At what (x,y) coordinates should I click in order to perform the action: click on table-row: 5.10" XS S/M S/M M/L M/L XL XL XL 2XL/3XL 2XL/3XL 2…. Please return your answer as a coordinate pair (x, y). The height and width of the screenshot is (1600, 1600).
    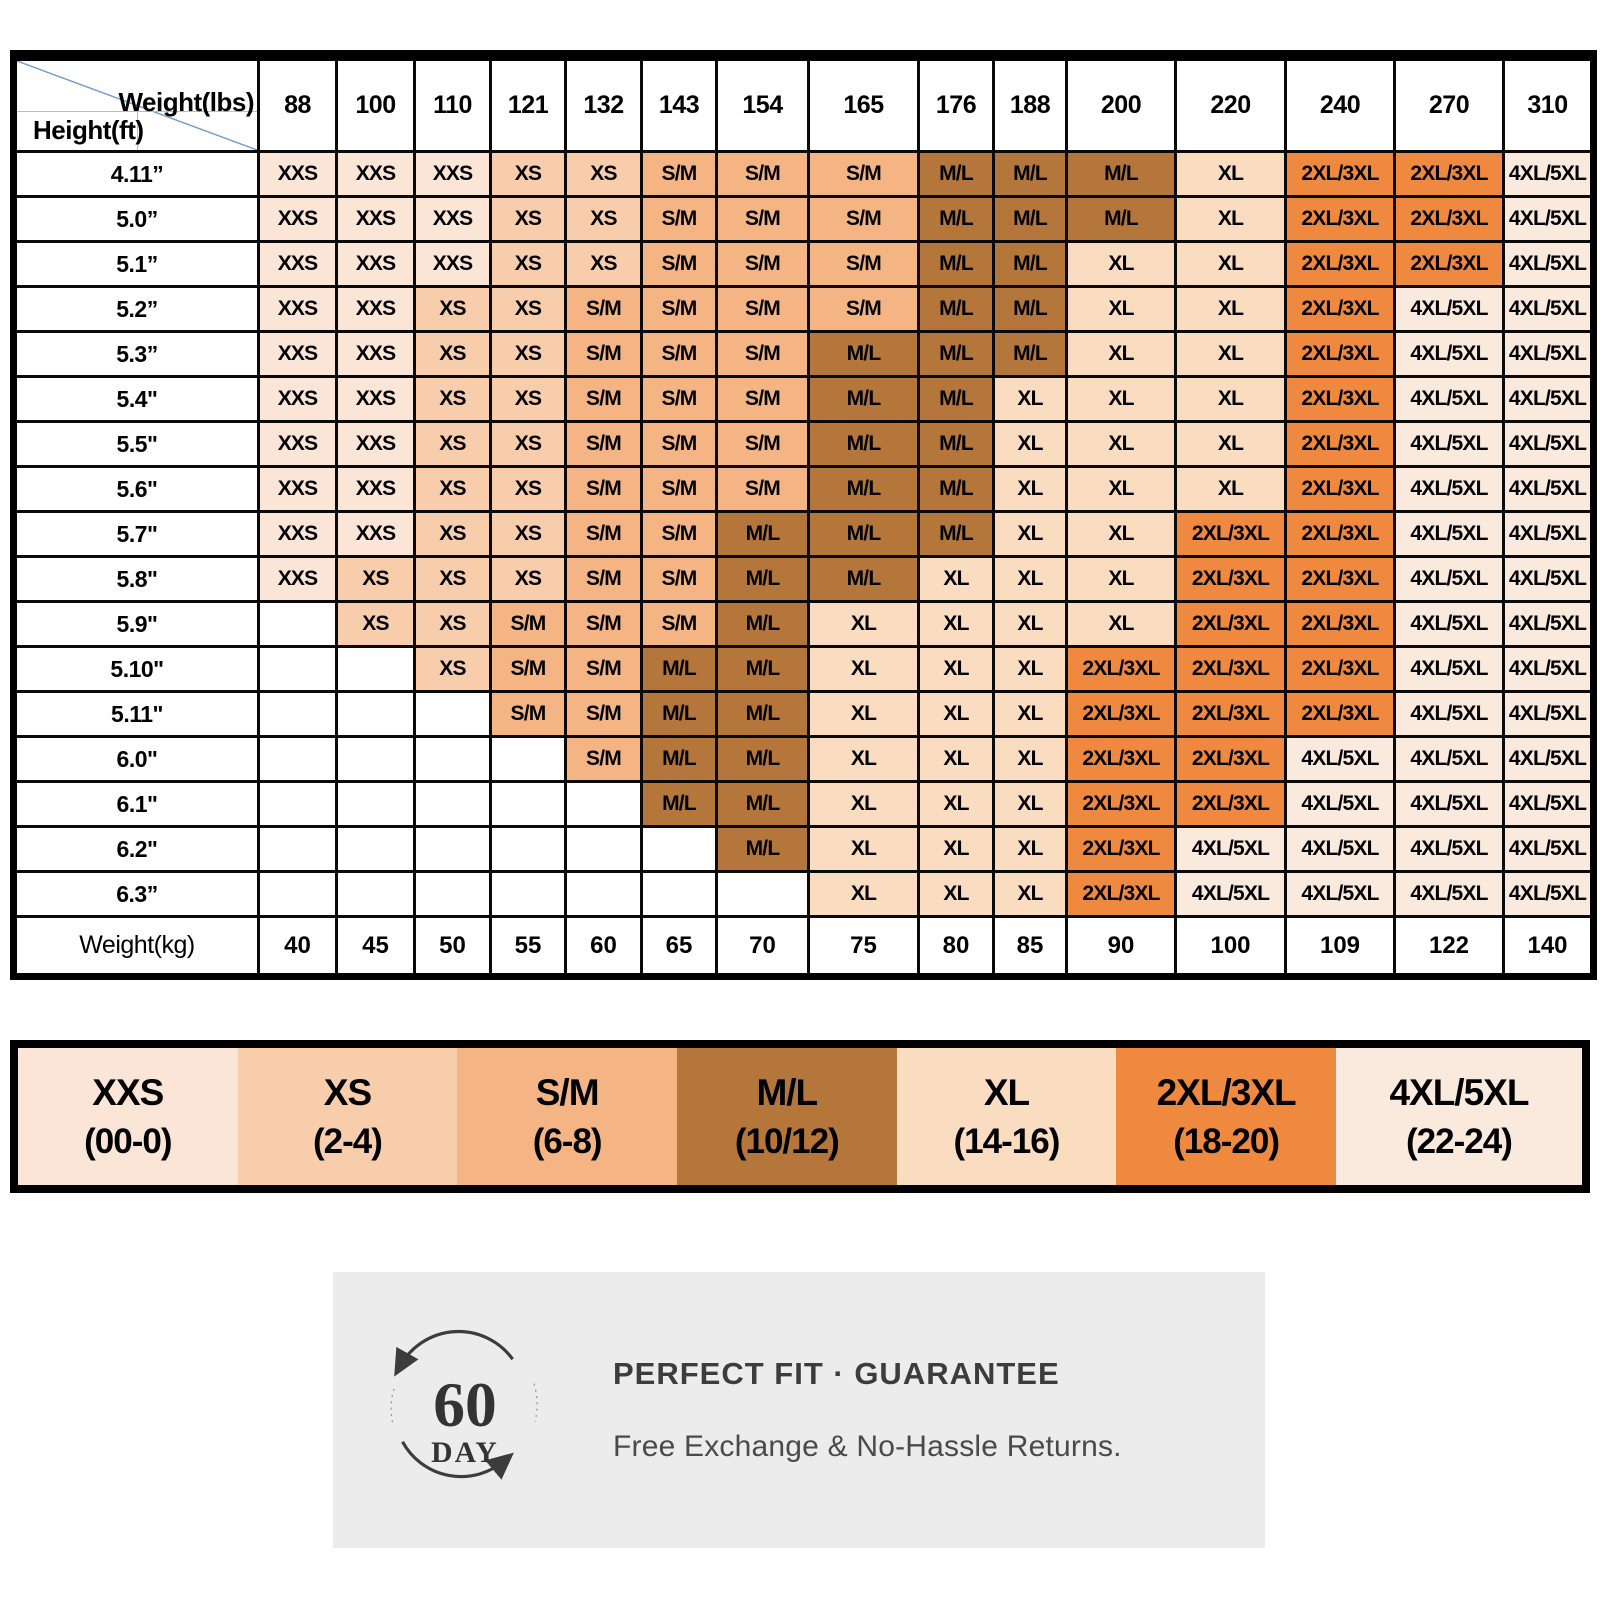
    Looking at the image, I should click on (803, 669).